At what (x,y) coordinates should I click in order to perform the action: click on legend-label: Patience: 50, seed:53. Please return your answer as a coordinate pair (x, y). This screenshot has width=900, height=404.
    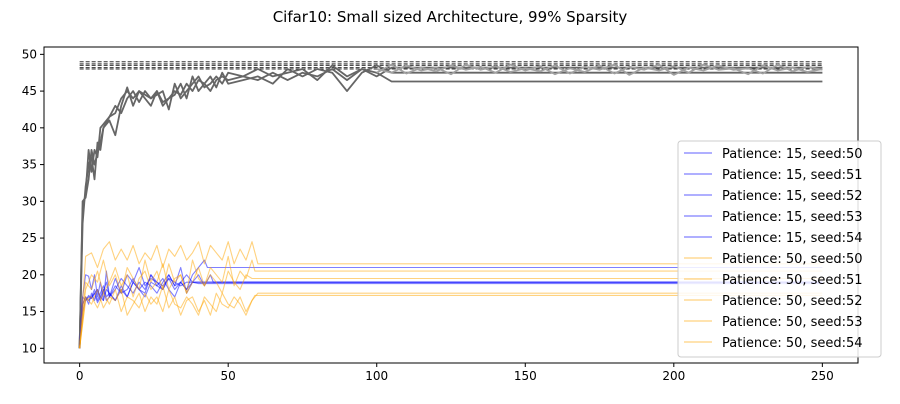
    Looking at the image, I should click on (792, 322).